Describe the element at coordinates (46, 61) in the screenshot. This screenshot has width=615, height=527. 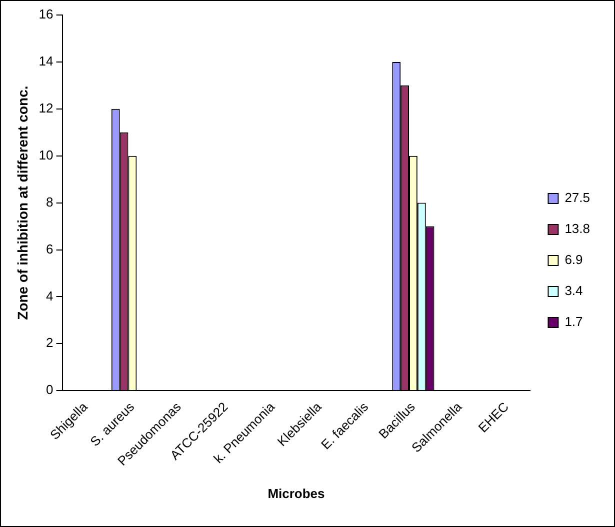
I see `y-tick-label: 14` at that location.